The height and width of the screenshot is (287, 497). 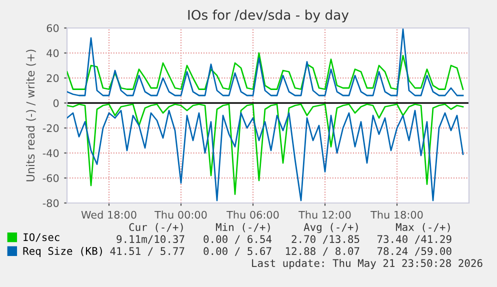 I want to click on y-tick-label: -80, so click(x=50, y=203).